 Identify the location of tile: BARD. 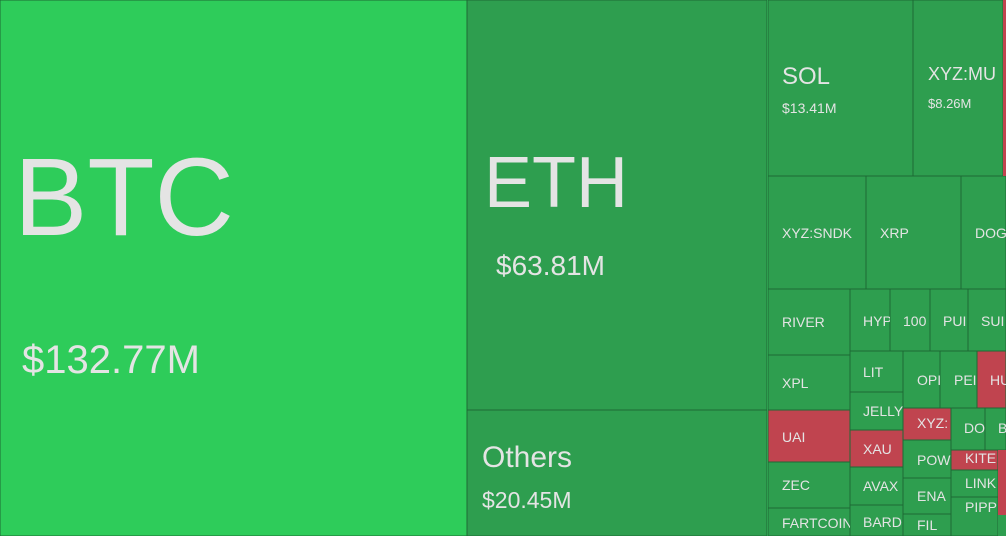
(876, 520).